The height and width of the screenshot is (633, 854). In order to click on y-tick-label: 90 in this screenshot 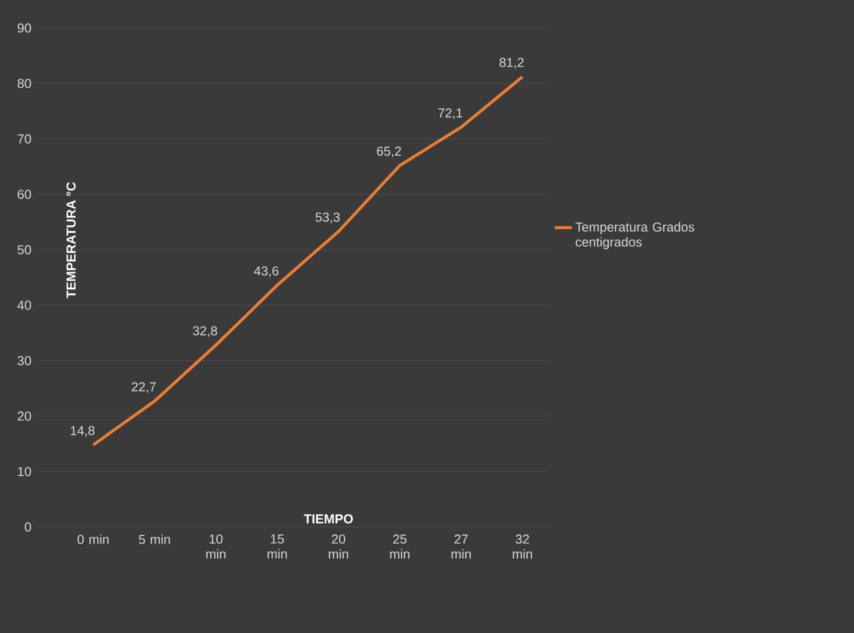, I will do `click(24, 28)`.